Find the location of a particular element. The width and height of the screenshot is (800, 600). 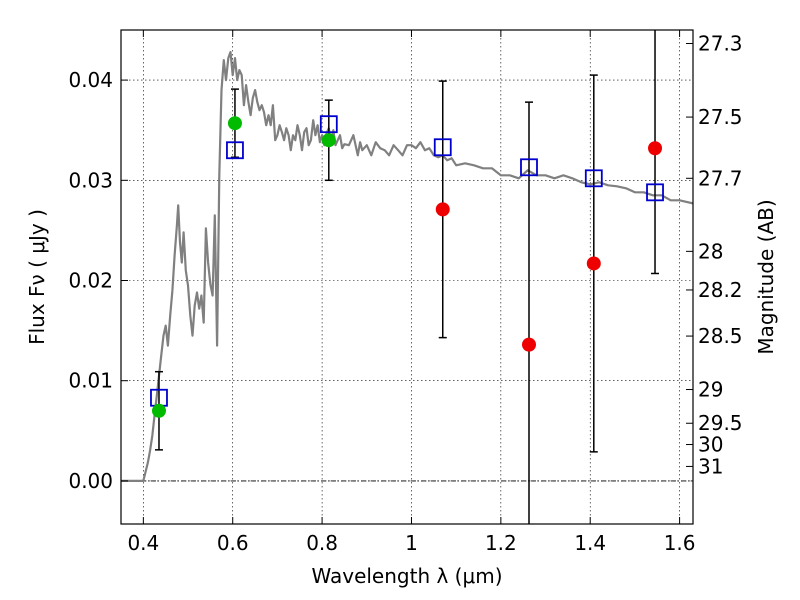

magnitude-tick-label: 30 is located at coordinates (710, 445).